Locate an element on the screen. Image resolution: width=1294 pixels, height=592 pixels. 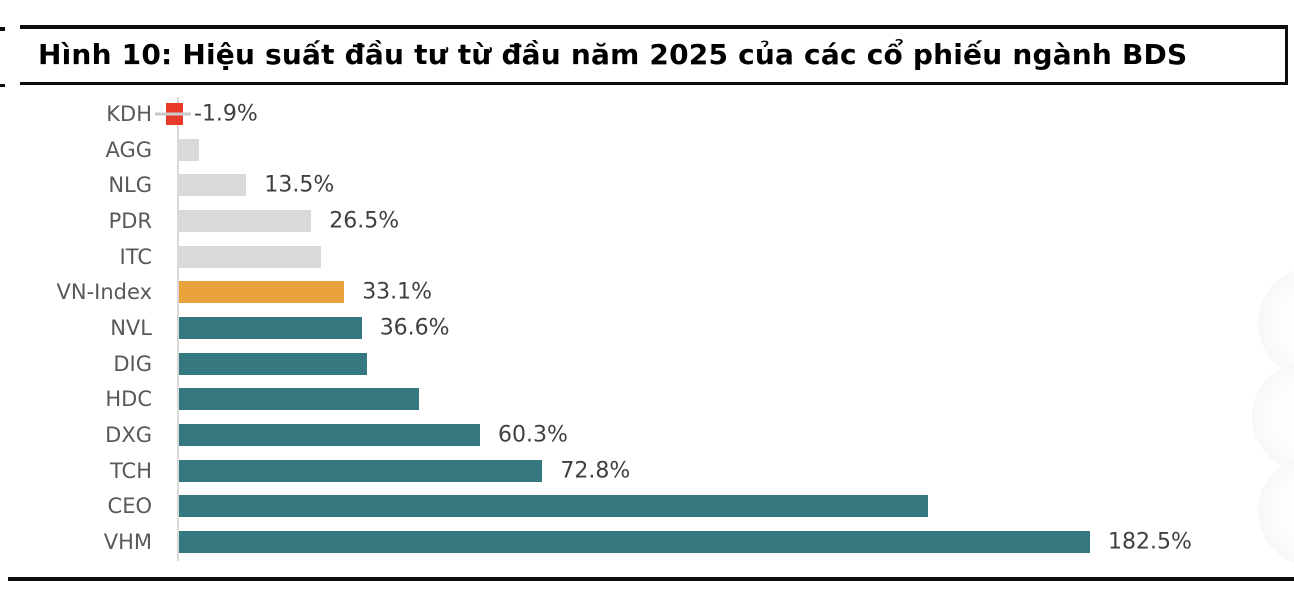
category-label-nvl: NVL is located at coordinates (131, 327).